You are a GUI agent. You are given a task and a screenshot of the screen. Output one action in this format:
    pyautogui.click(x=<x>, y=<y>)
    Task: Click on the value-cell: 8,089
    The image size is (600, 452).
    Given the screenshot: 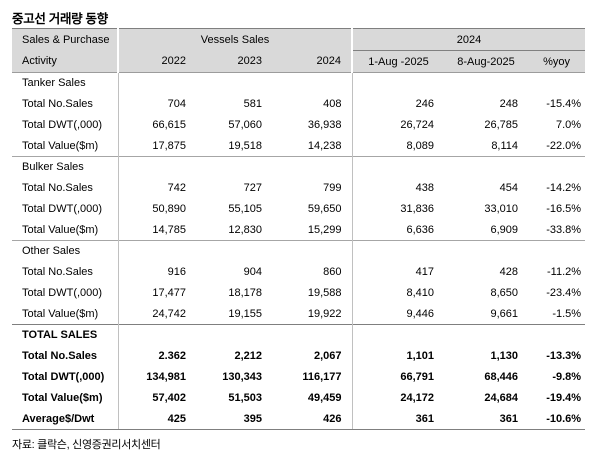 What is the action you would take?
    pyautogui.click(x=420, y=145)
    